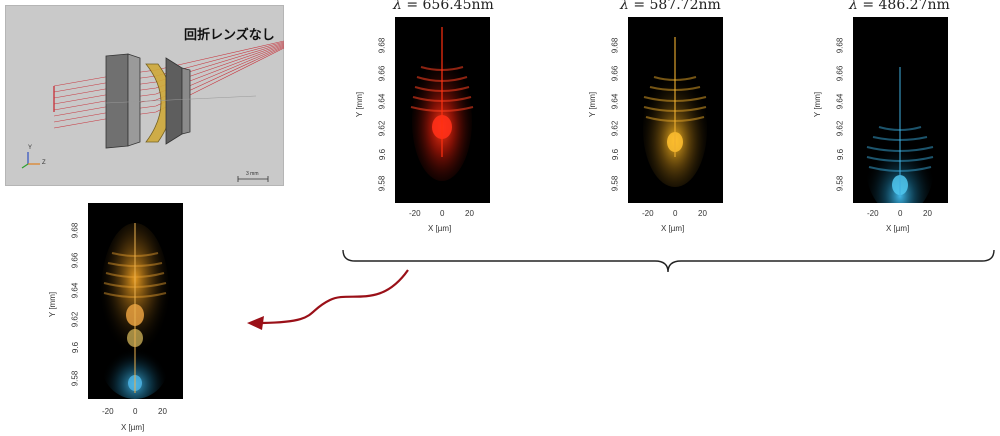 This screenshot has width=1000, height=436. I want to click on psf-plot-combined, so click(135, 301).